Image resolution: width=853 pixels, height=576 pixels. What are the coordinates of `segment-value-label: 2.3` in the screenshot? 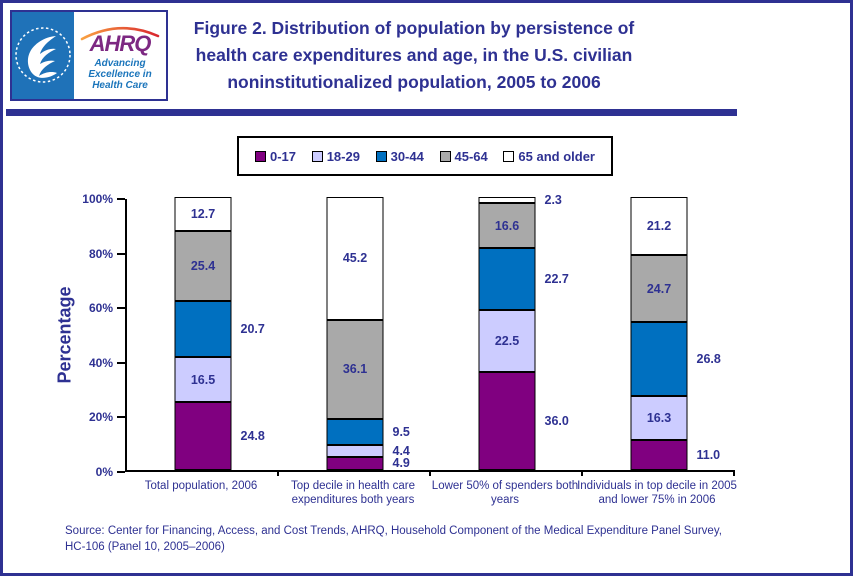 It's located at (553, 199).